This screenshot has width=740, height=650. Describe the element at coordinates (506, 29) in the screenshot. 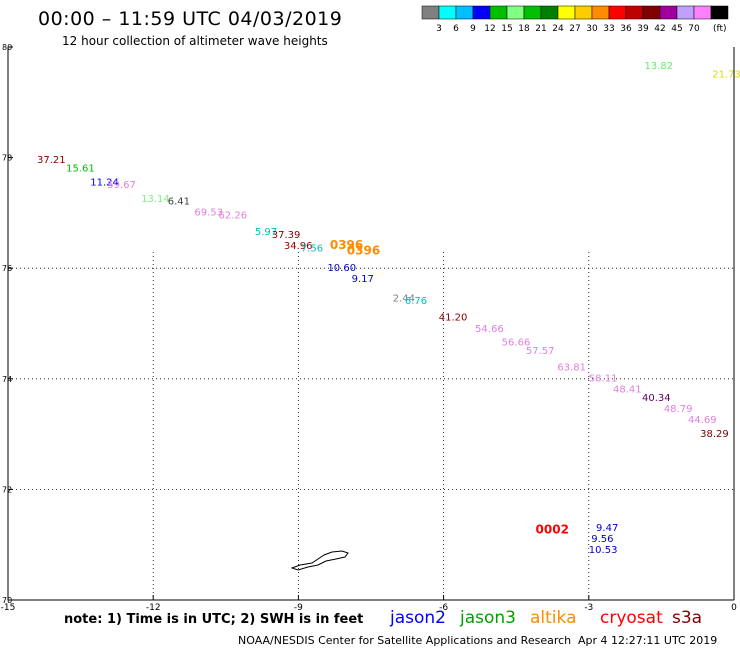

I see `colorbar-label: 15` at that location.